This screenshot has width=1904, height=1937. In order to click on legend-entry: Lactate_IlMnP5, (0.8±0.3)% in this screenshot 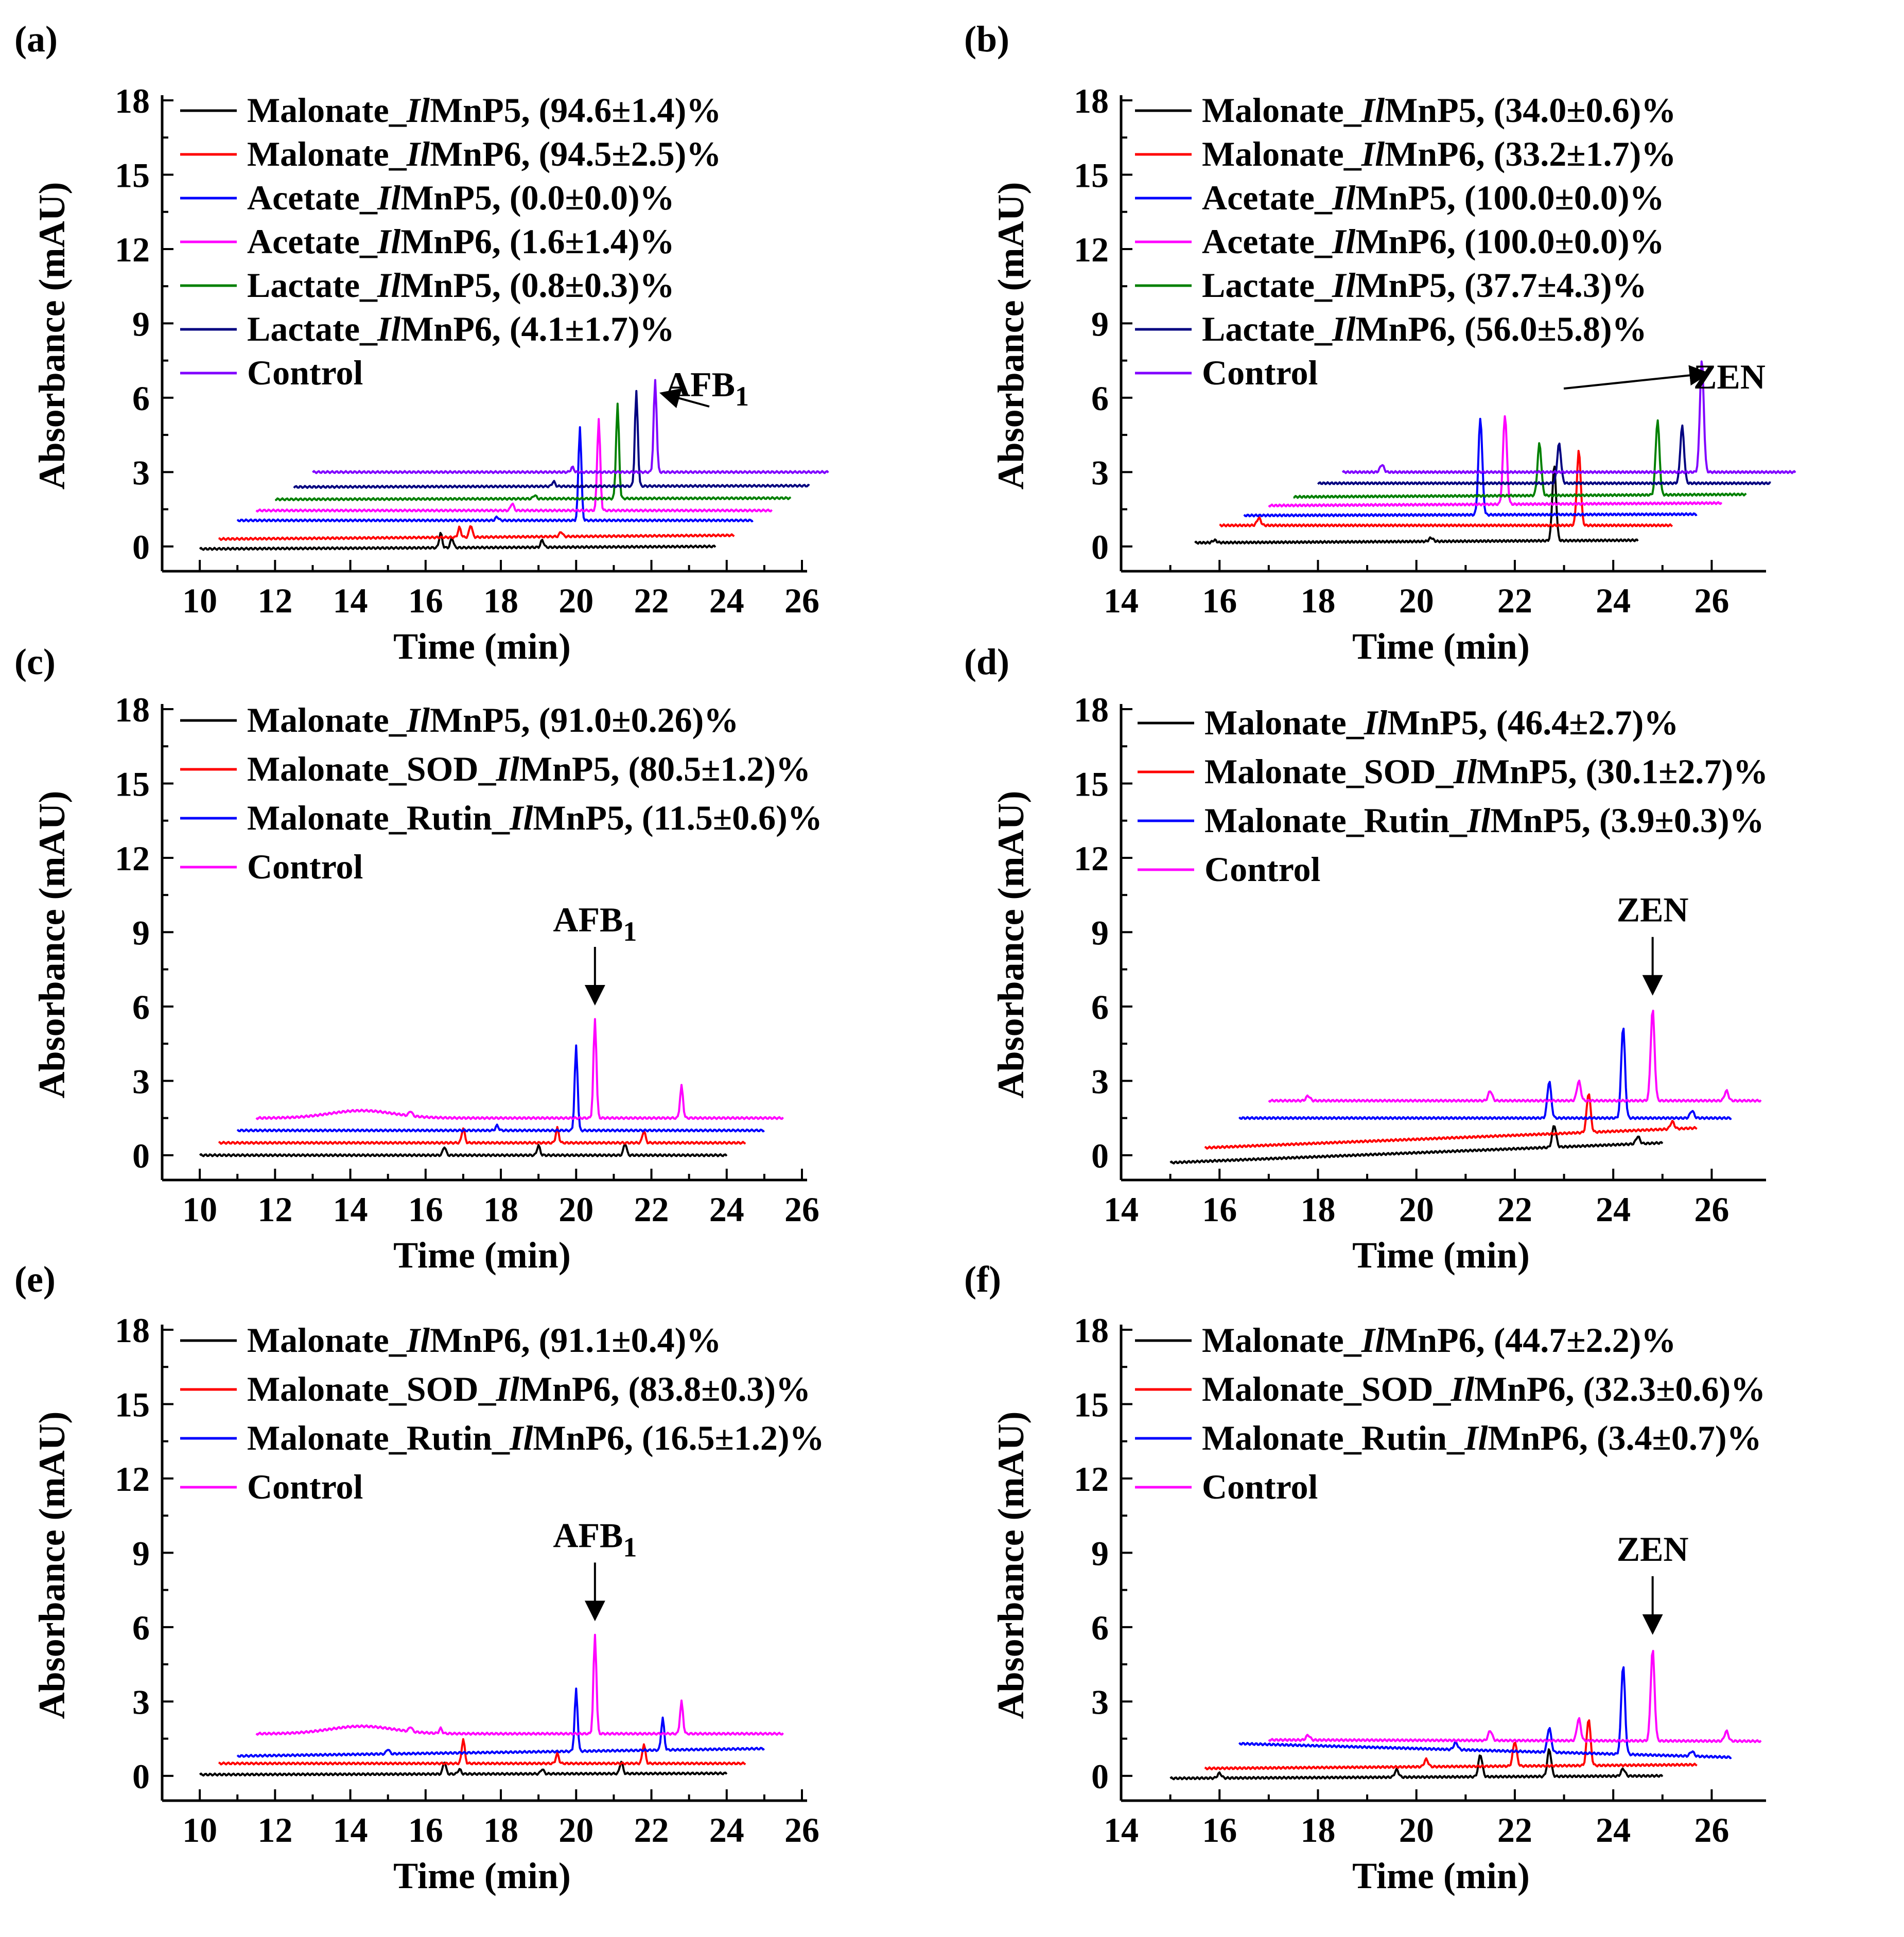, I will do `click(461, 285)`.